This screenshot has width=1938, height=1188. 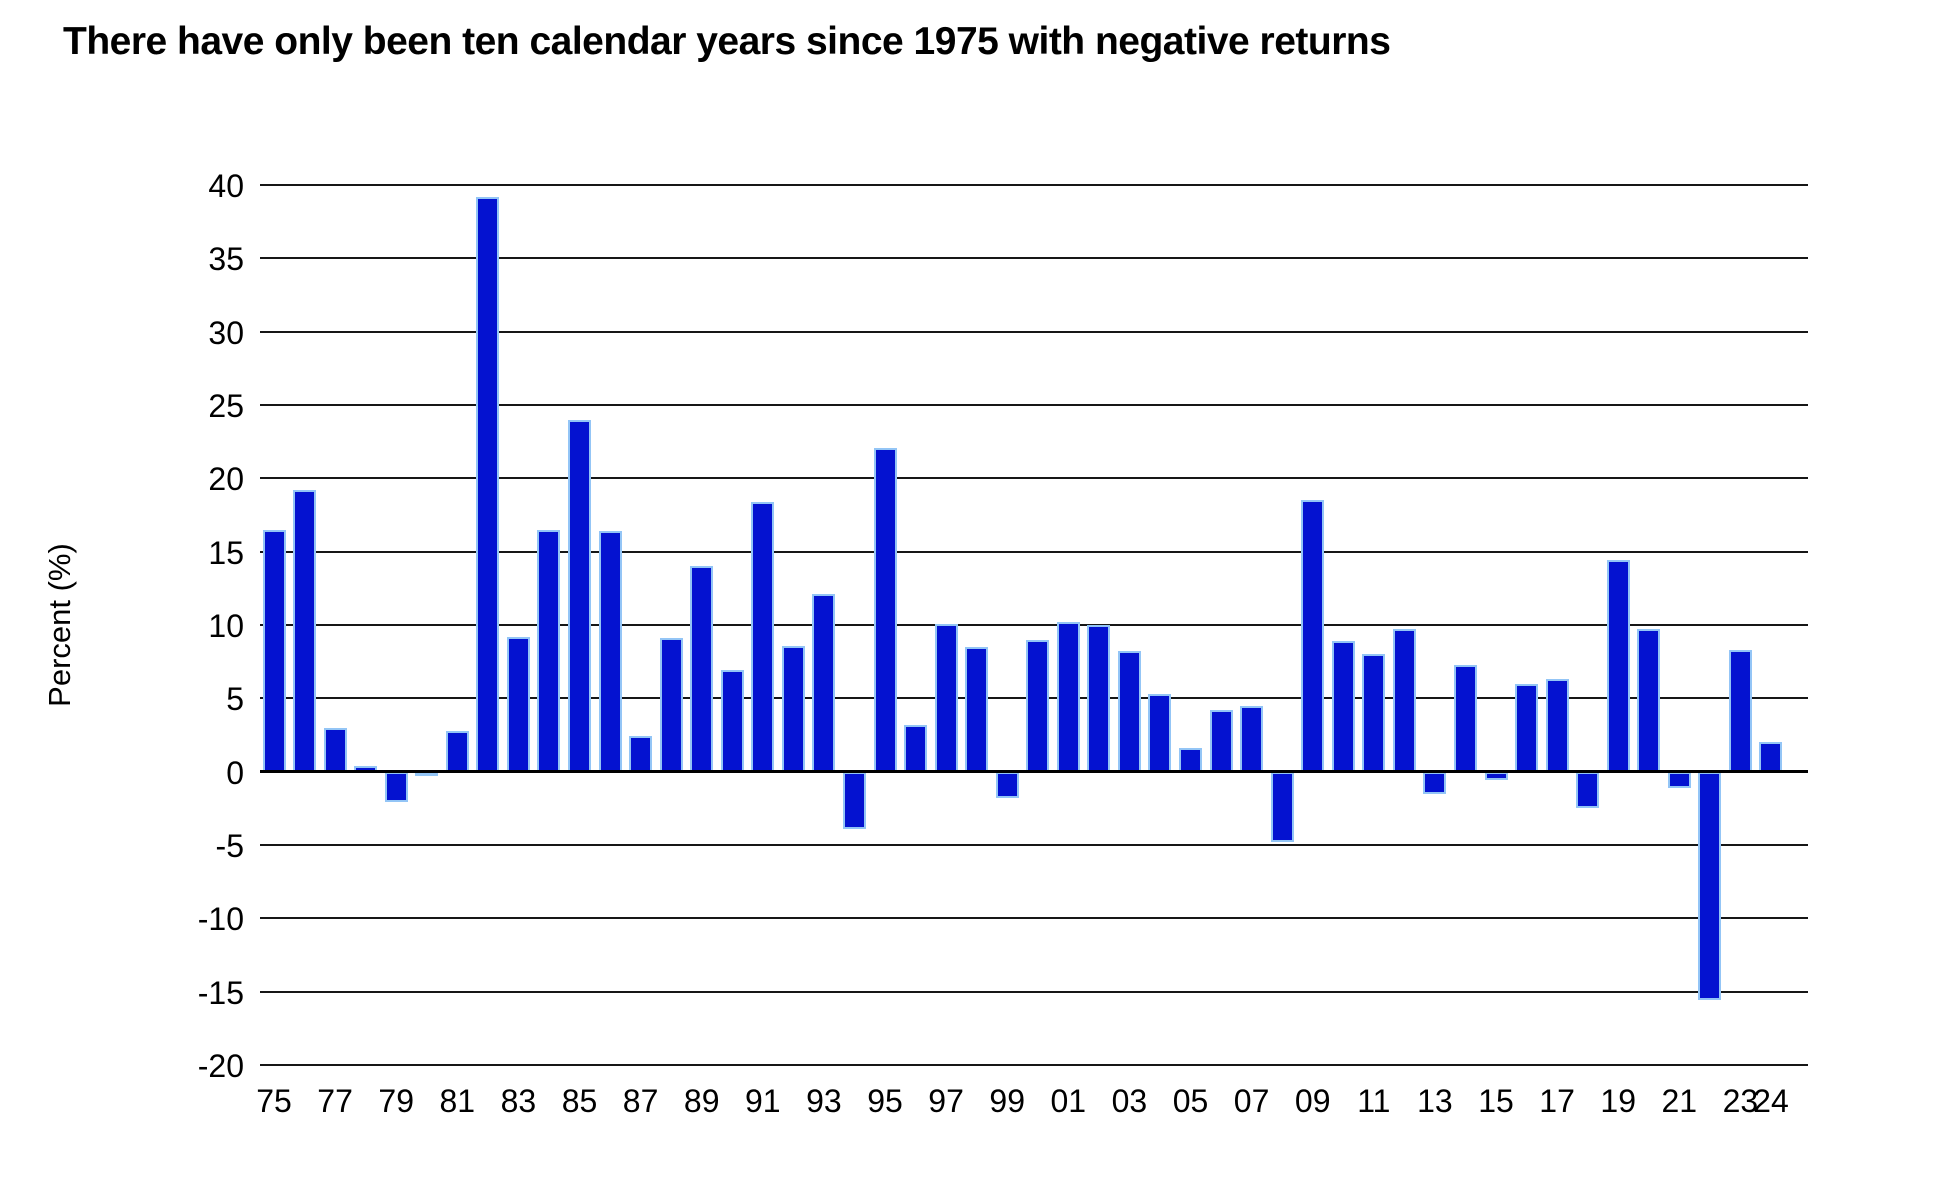 What do you see at coordinates (335, 749) in the screenshot?
I see `bar-1977` at bounding box center [335, 749].